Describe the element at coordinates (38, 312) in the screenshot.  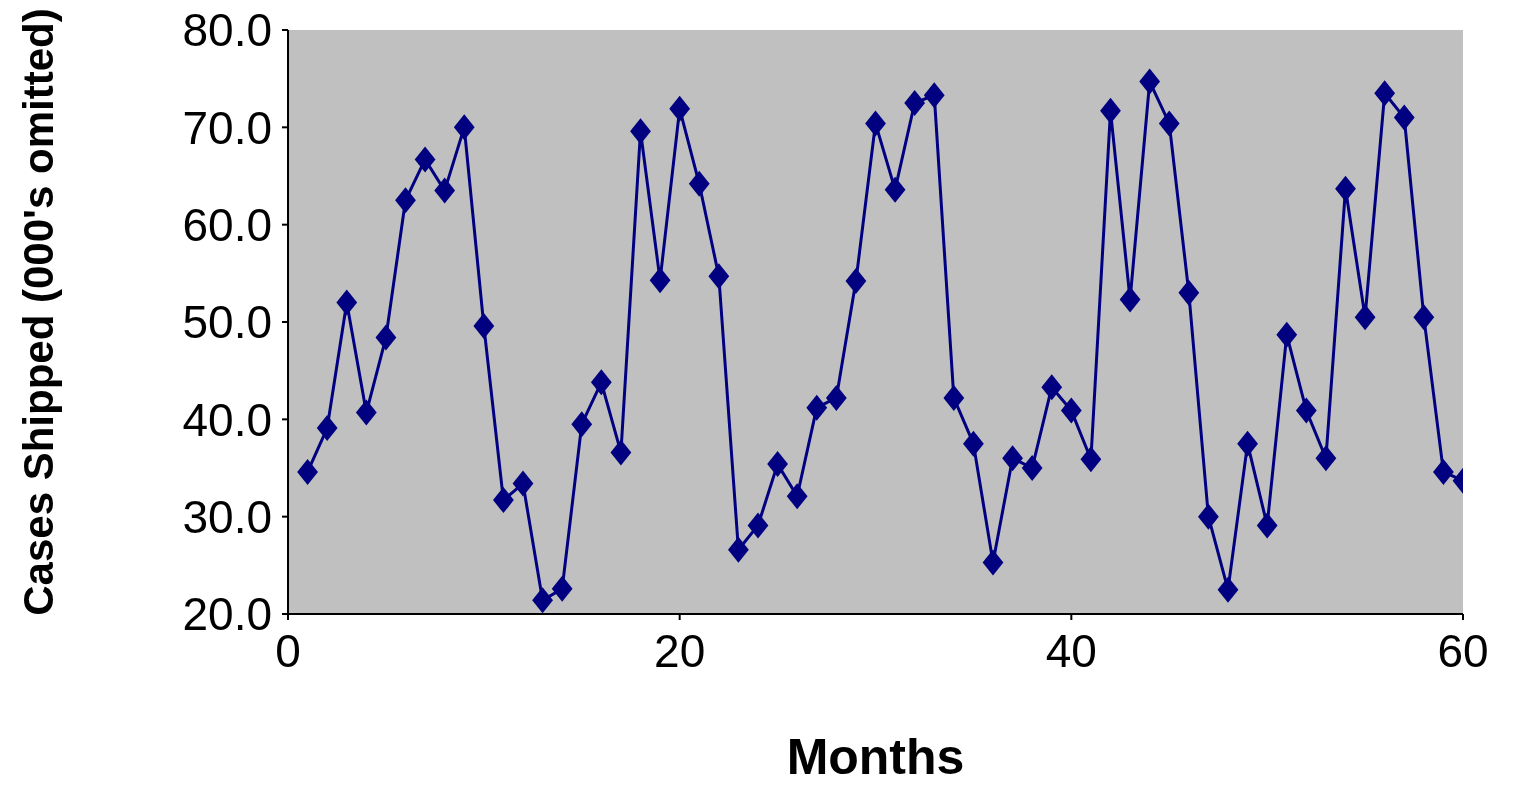
I see `y-axis-title: Cases Shipped (000's omitted)` at that location.